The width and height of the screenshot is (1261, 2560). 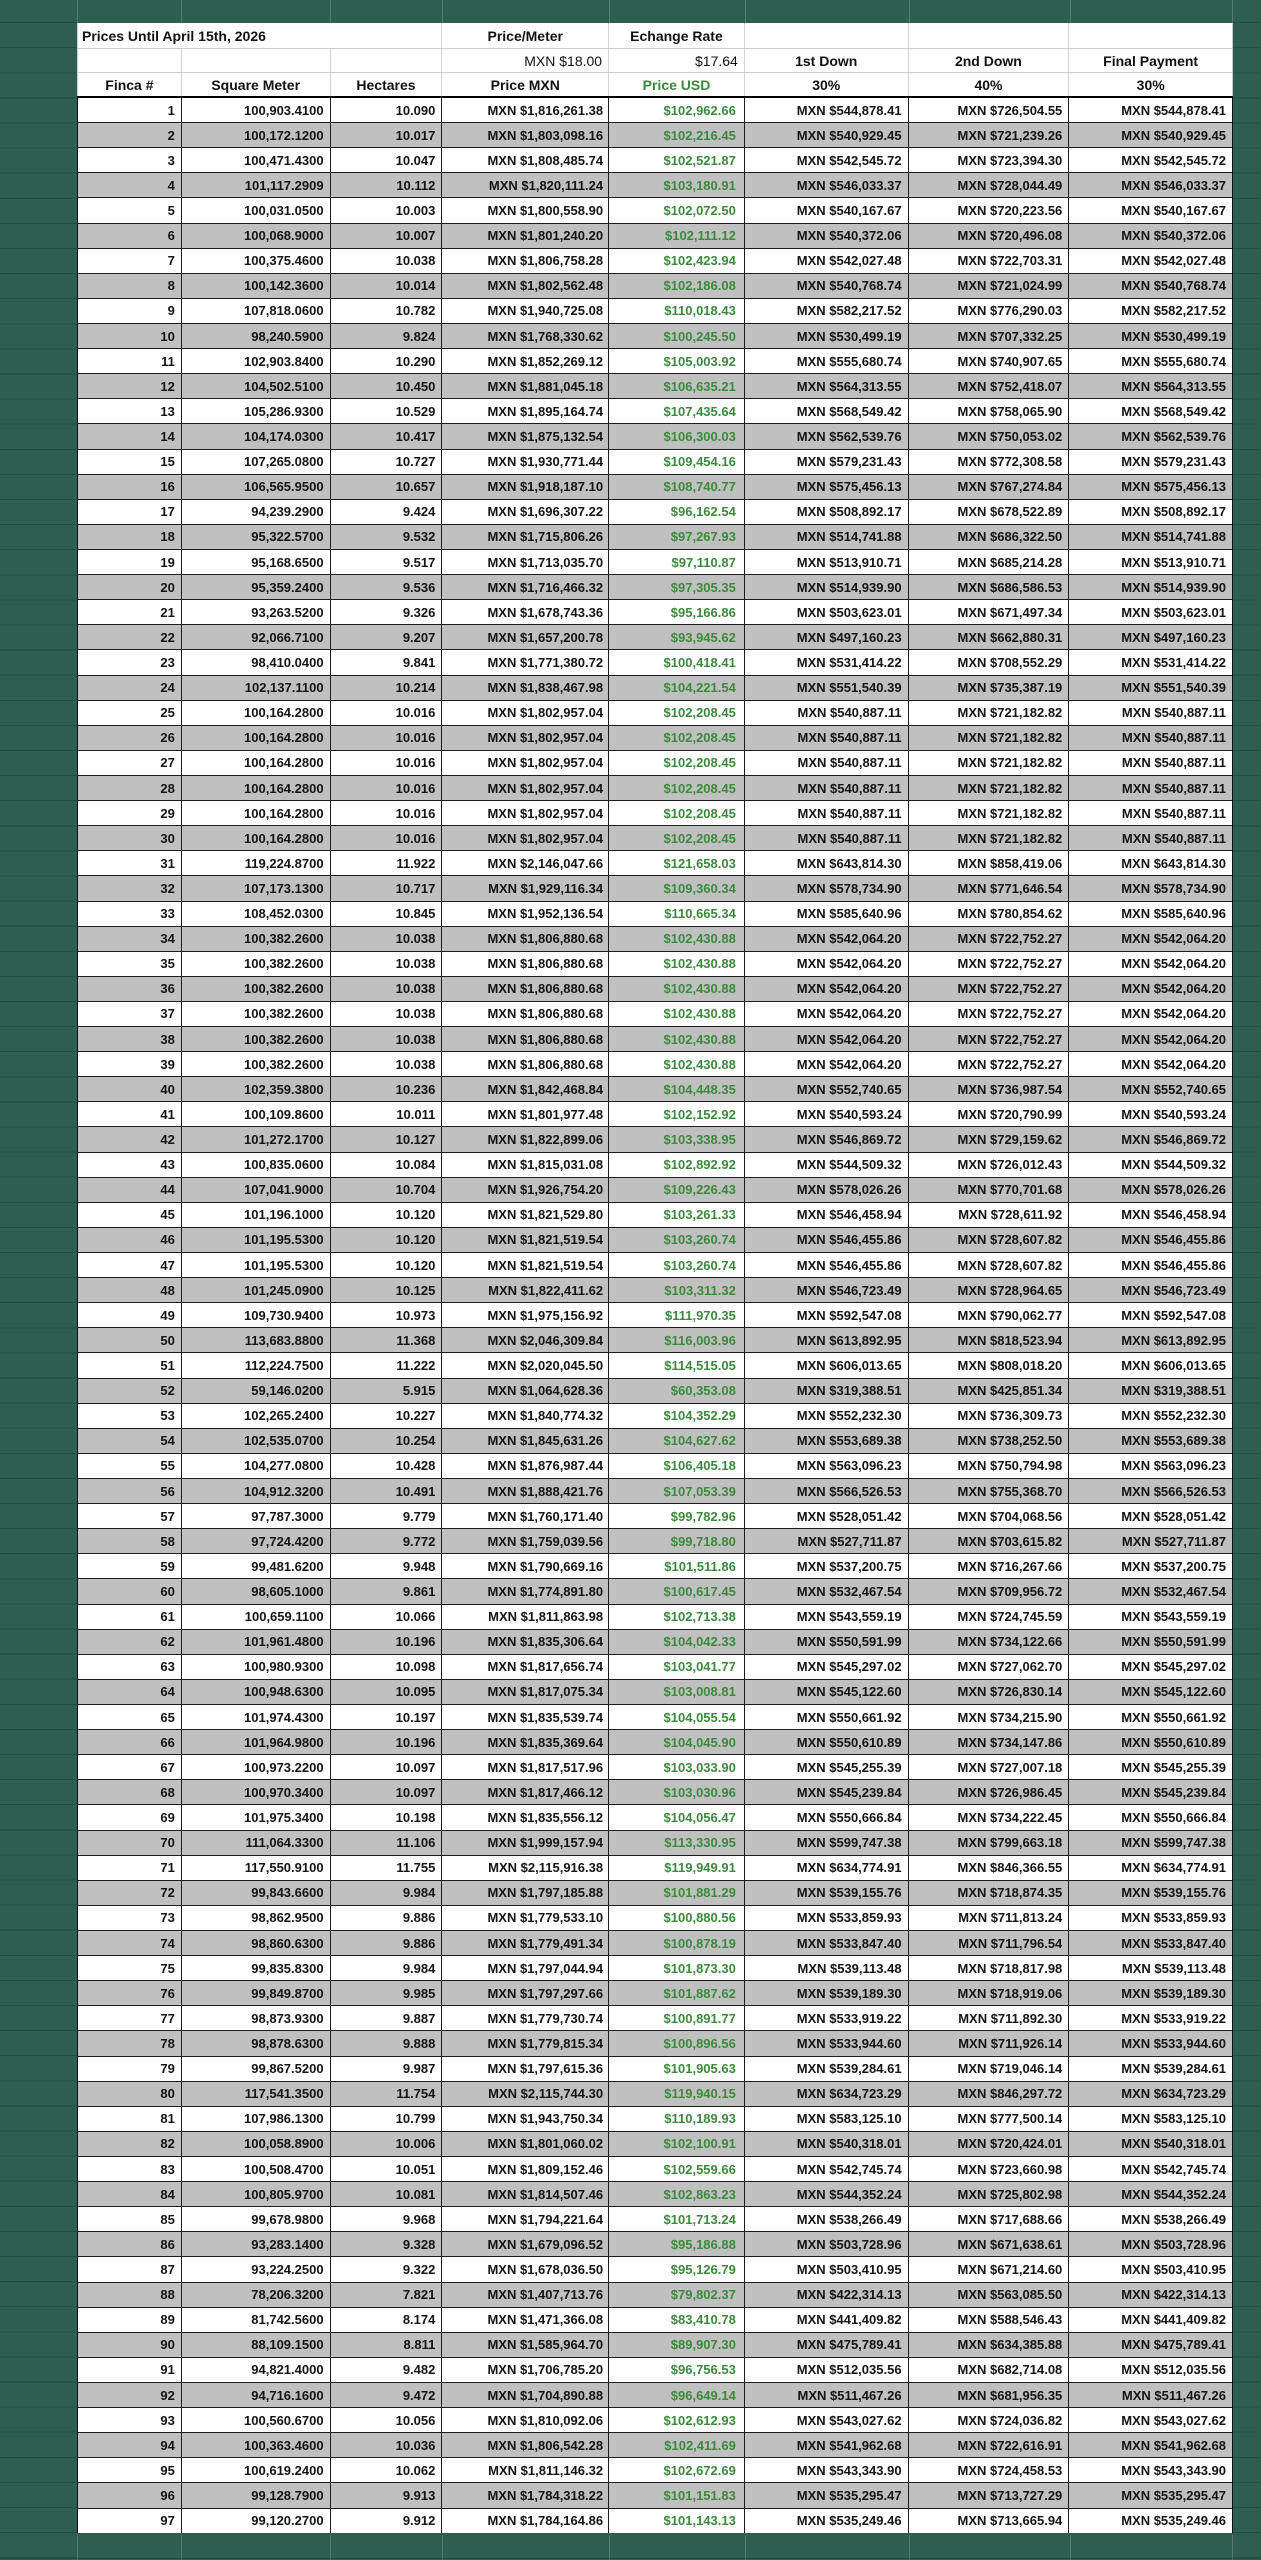 What do you see at coordinates (130, 210) in the screenshot?
I see `cell-finca: 5` at bounding box center [130, 210].